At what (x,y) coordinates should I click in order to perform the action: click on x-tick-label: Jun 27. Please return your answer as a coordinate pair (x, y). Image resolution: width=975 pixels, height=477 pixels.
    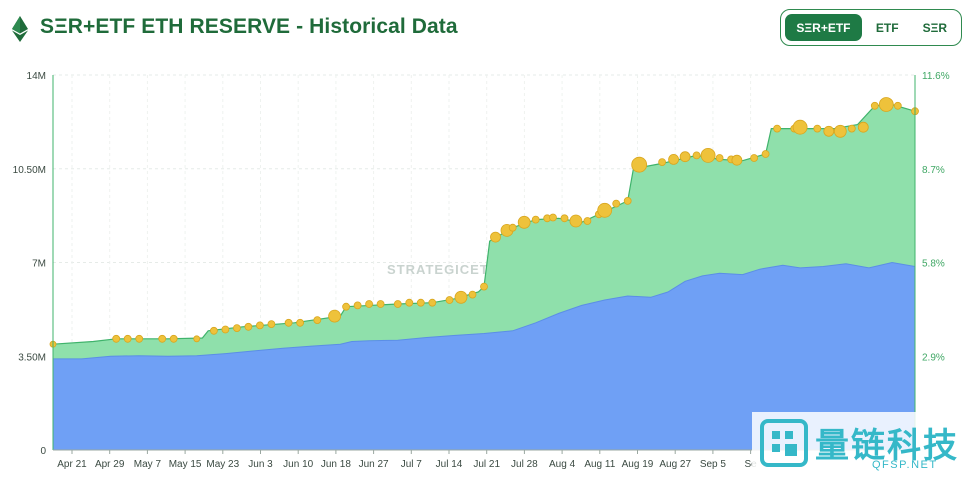
    Looking at the image, I should click on (374, 464).